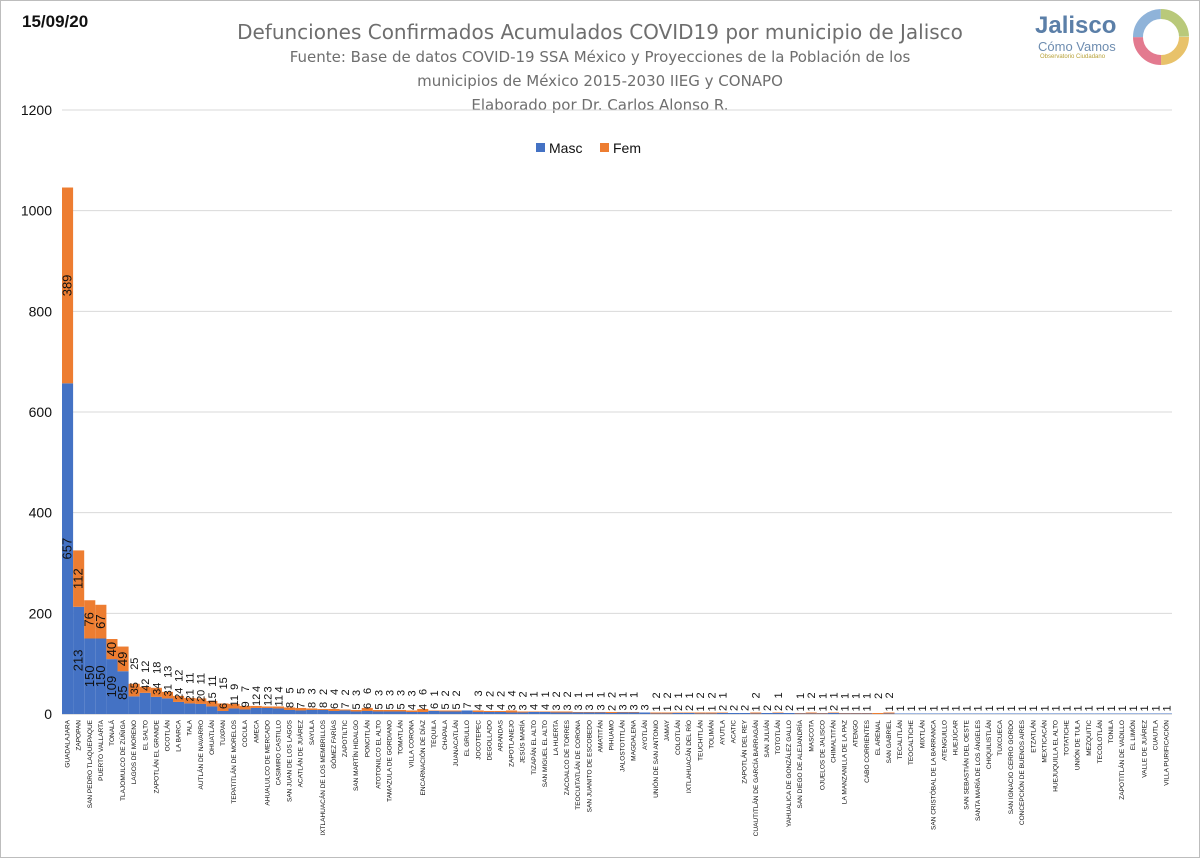 The height and width of the screenshot is (858, 1200). I want to click on data-label-fem: 18, so click(157, 668).